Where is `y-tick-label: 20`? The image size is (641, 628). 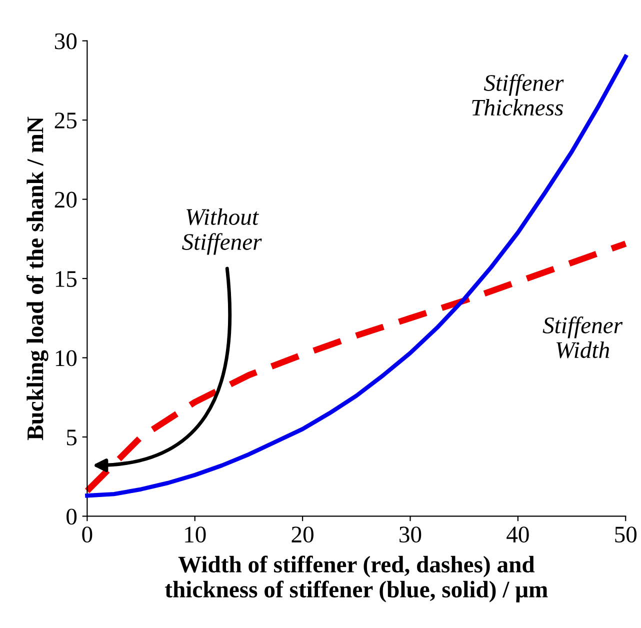 y-tick-label: 20 is located at coordinates (65, 200).